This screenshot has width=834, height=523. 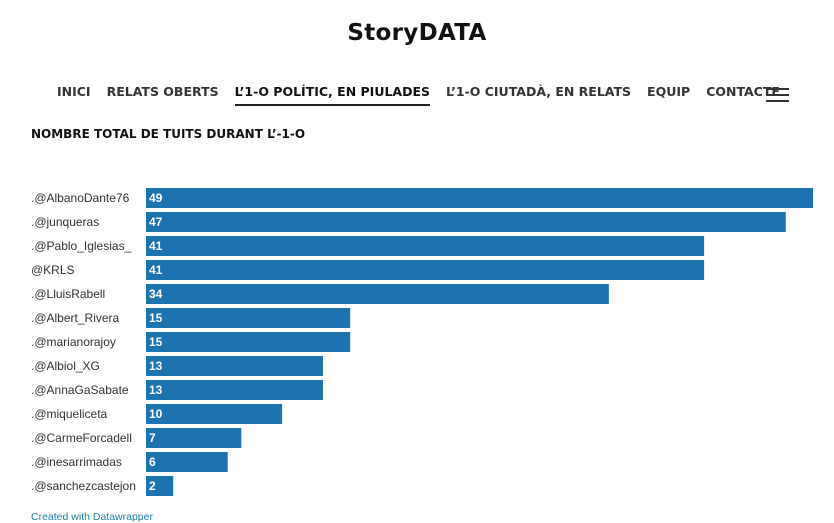 What do you see at coordinates (68, 294) in the screenshot?
I see `category-label: .@LluisRabell` at bounding box center [68, 294].